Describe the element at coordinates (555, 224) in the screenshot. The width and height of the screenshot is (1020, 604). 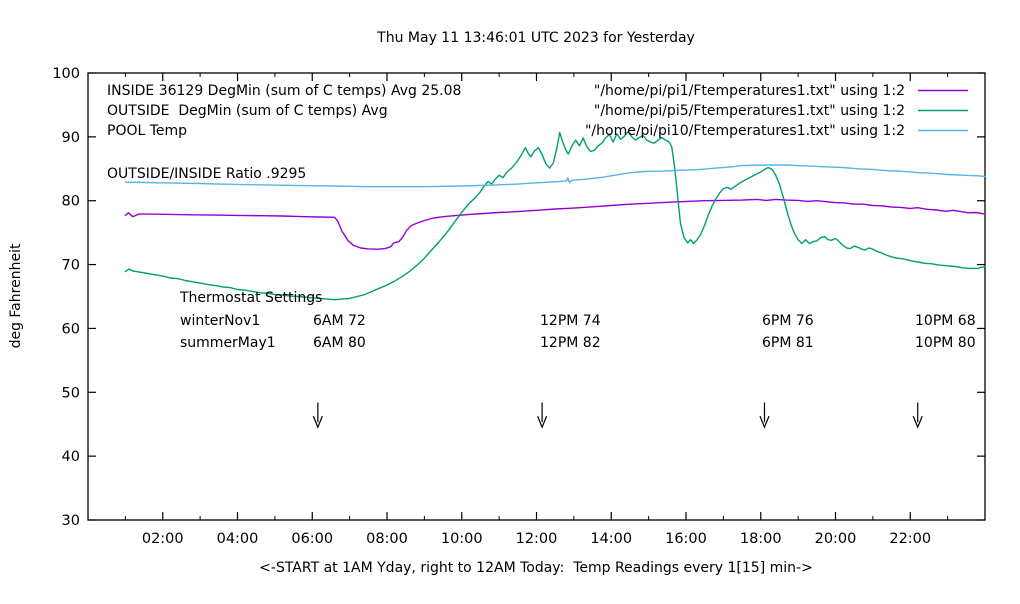
I see `series-line-inside` at that location.